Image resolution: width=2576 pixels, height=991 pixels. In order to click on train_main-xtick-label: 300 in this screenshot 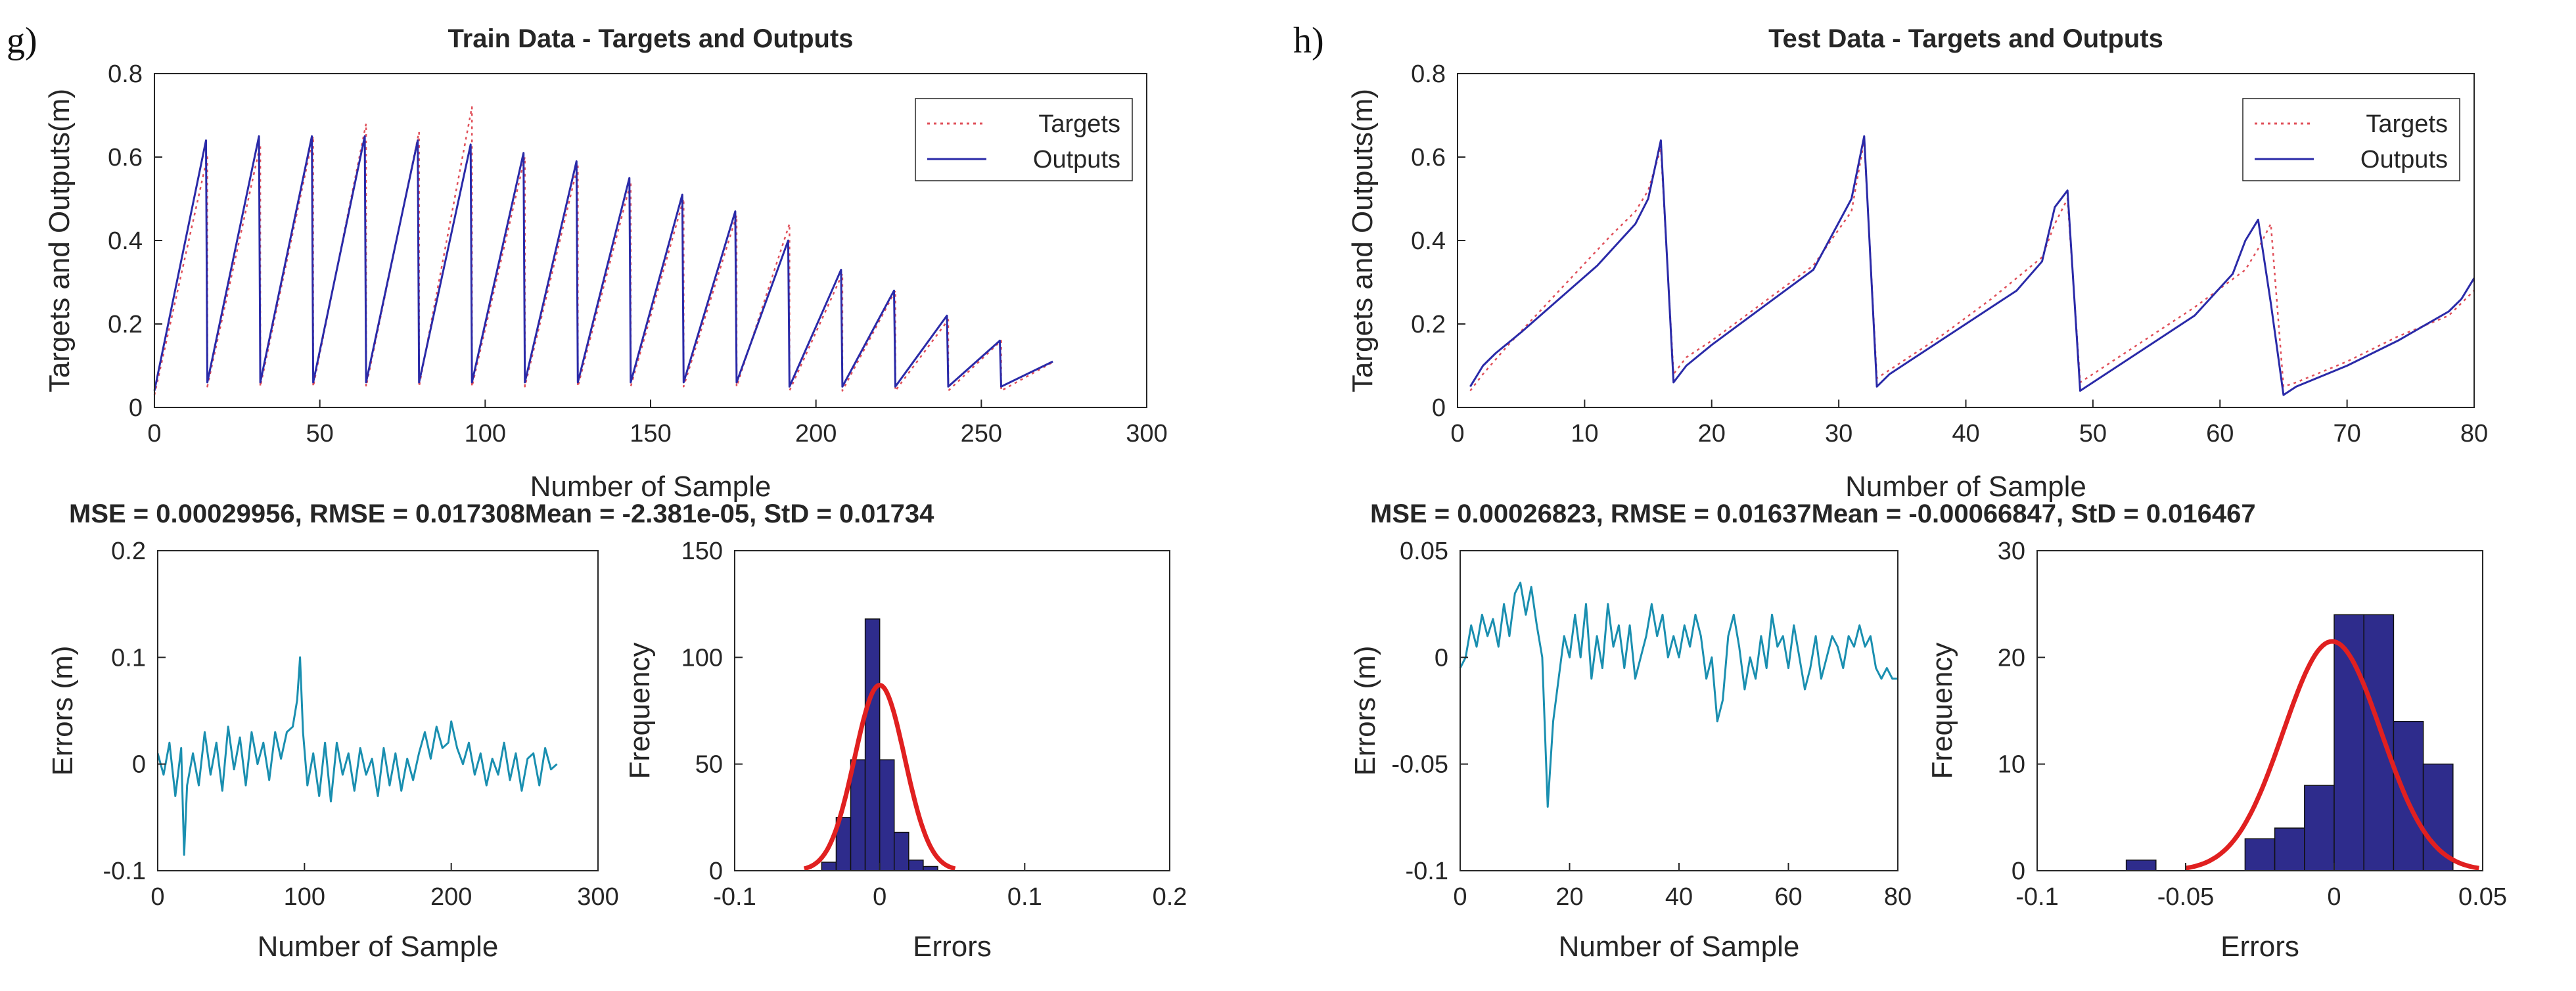, I will do `click(1147, 434)`.